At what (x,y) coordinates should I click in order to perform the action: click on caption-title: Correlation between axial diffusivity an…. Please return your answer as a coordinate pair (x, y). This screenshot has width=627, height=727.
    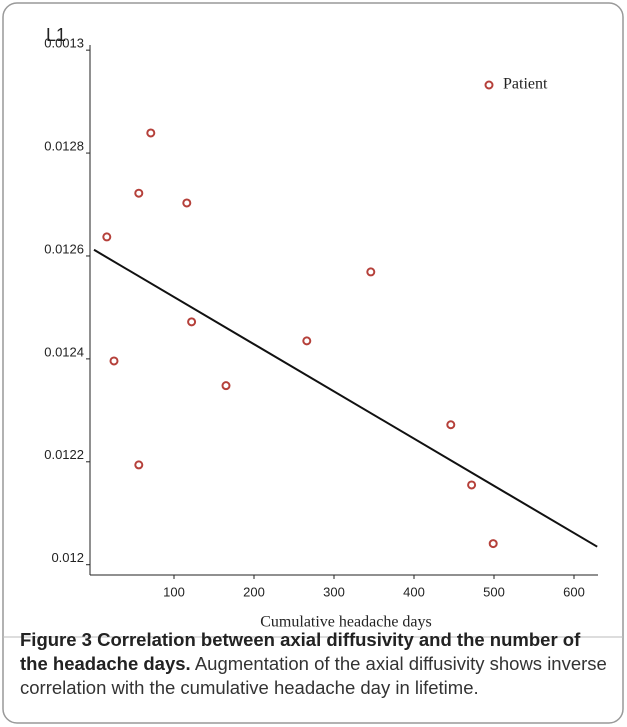
    Looking at the image, I should click on (300, 651).